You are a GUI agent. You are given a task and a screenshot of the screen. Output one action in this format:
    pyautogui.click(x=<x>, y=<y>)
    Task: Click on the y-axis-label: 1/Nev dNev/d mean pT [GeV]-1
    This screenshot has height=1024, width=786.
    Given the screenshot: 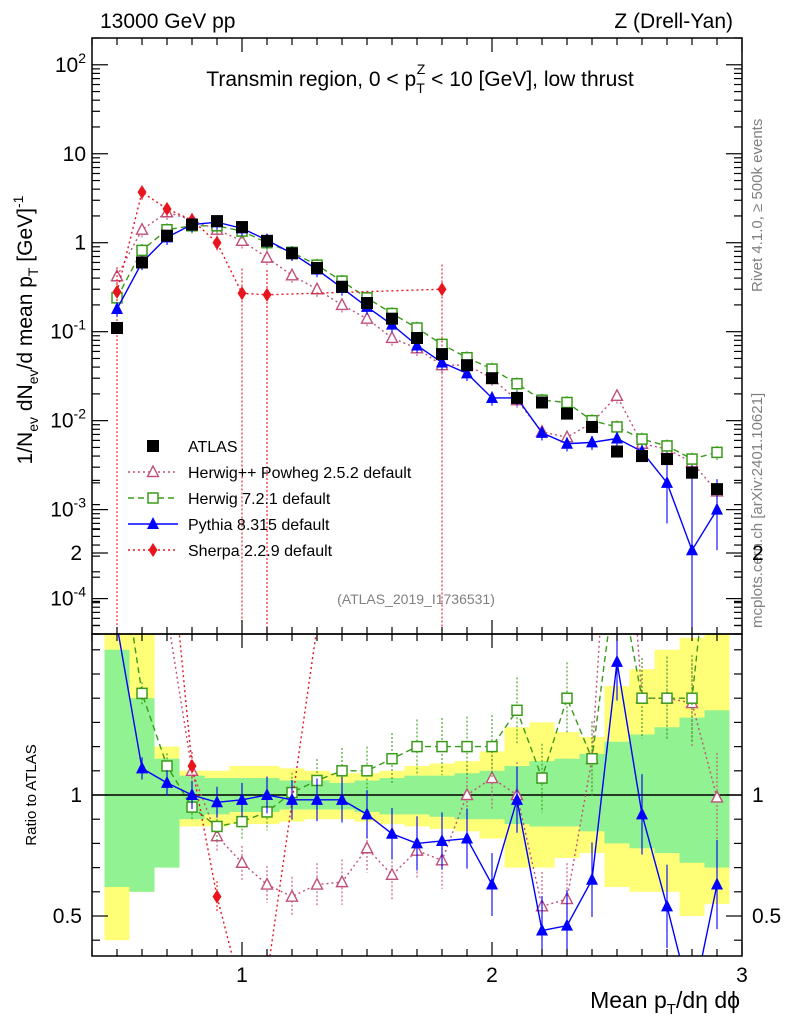 What is the action you would take?
    pyautogui.click(x=25, y=329)
    